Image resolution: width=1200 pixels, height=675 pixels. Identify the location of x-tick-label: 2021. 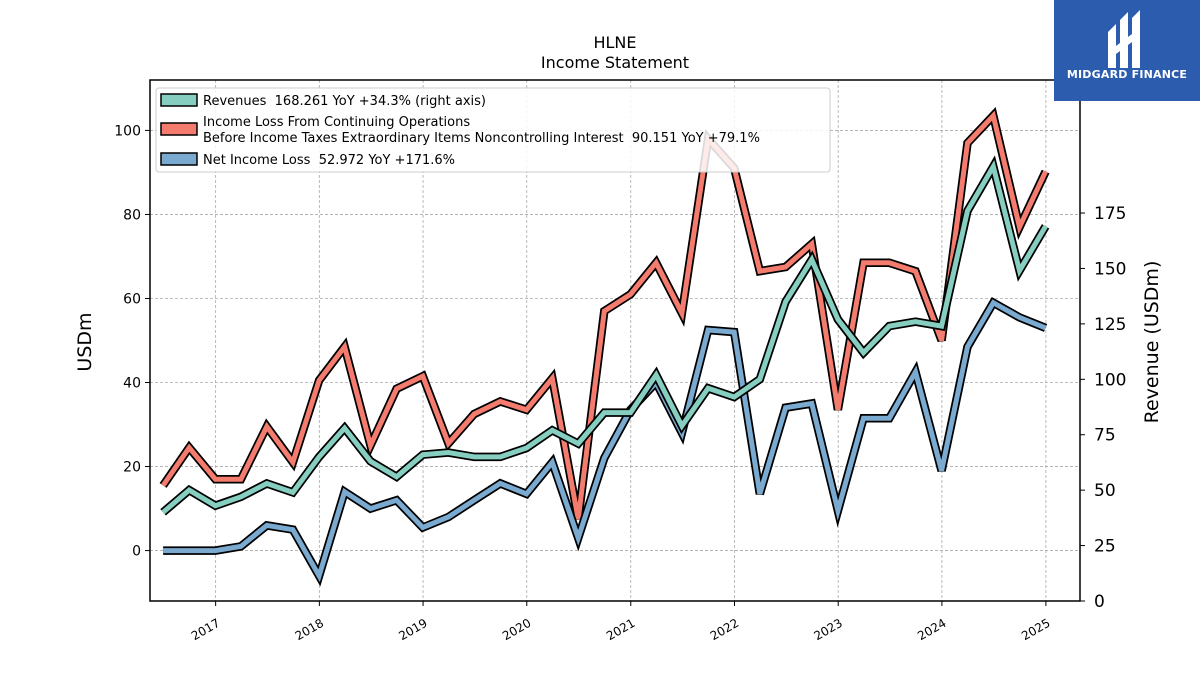
(620, 629).